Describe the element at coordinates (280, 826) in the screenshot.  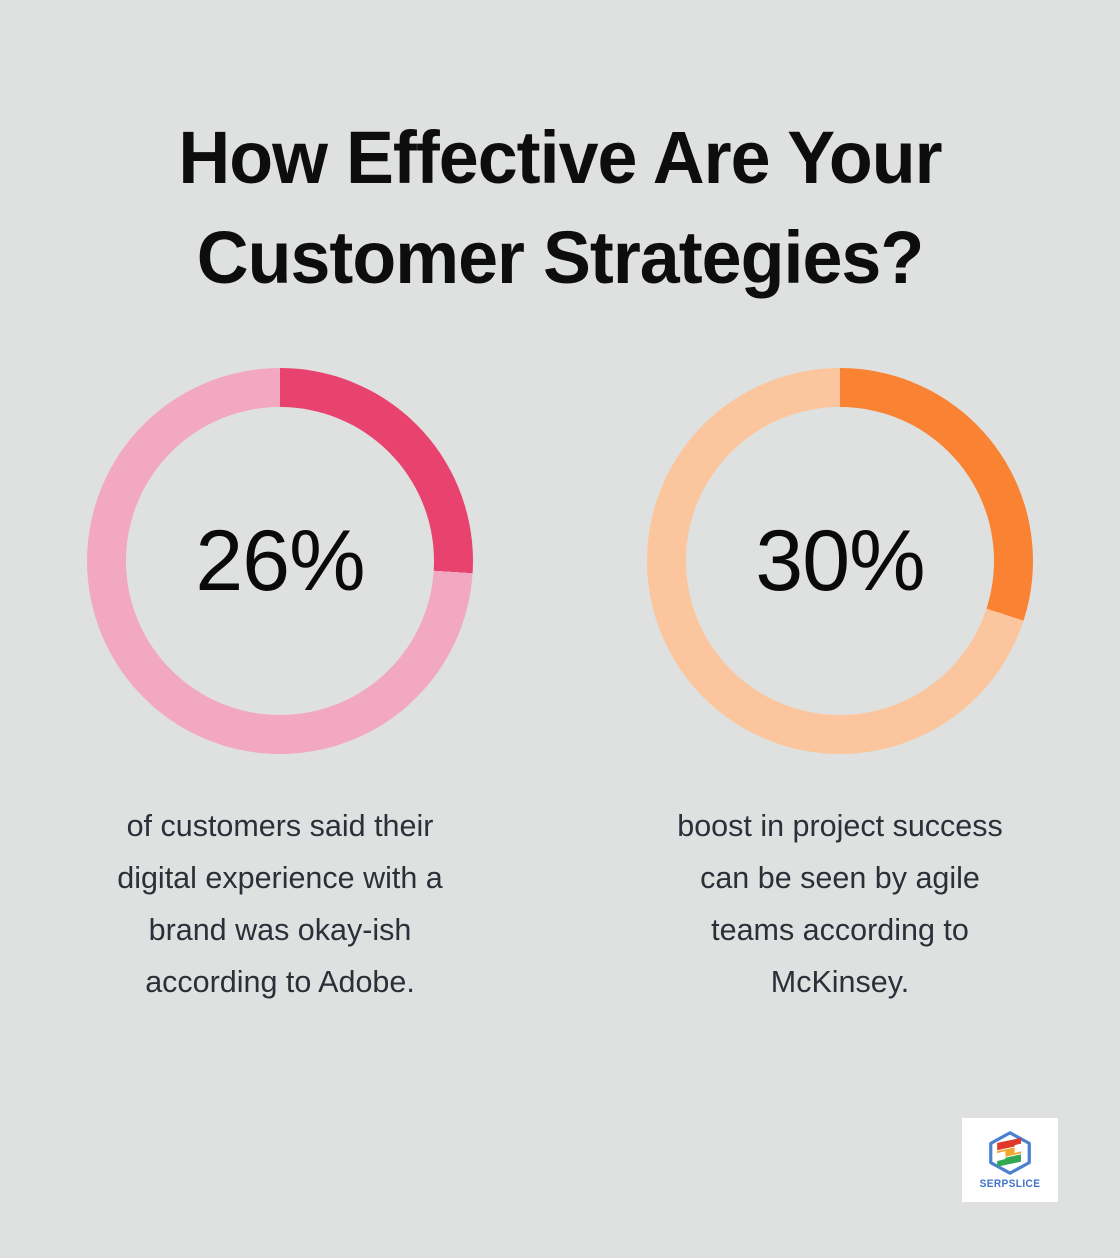
I see `caption-line: of customers said their` at that location.